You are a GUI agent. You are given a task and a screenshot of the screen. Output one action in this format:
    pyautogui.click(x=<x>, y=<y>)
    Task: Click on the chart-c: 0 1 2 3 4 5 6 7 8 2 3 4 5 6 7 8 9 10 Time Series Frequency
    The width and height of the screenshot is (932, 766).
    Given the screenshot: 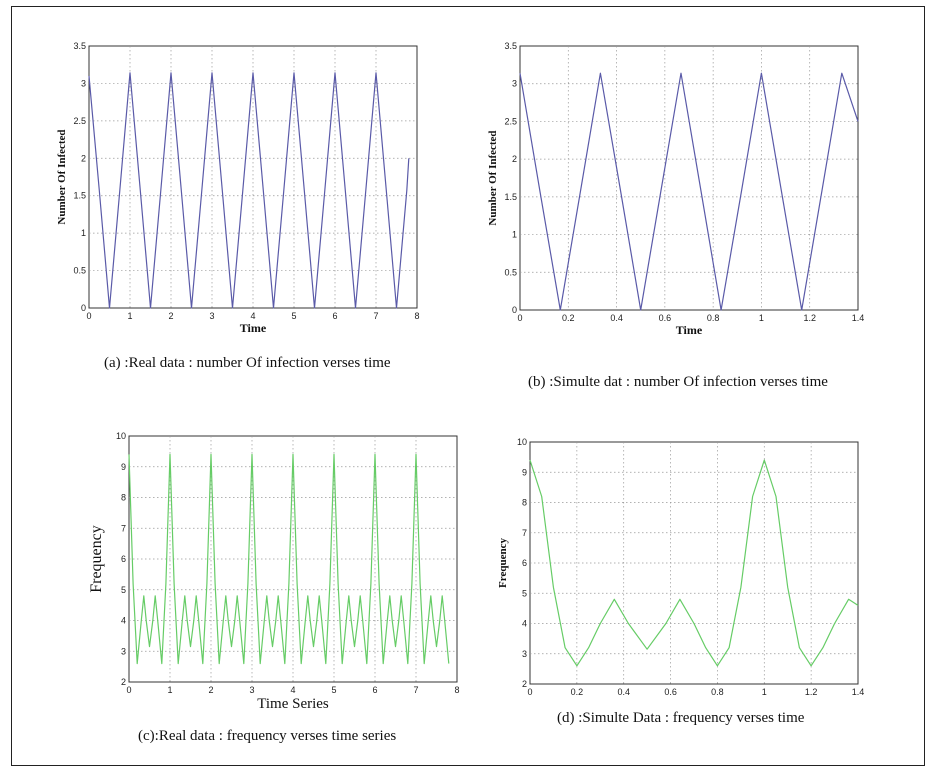 What is the action you would take?
    pyautogui.click(x=274, y=571)
    